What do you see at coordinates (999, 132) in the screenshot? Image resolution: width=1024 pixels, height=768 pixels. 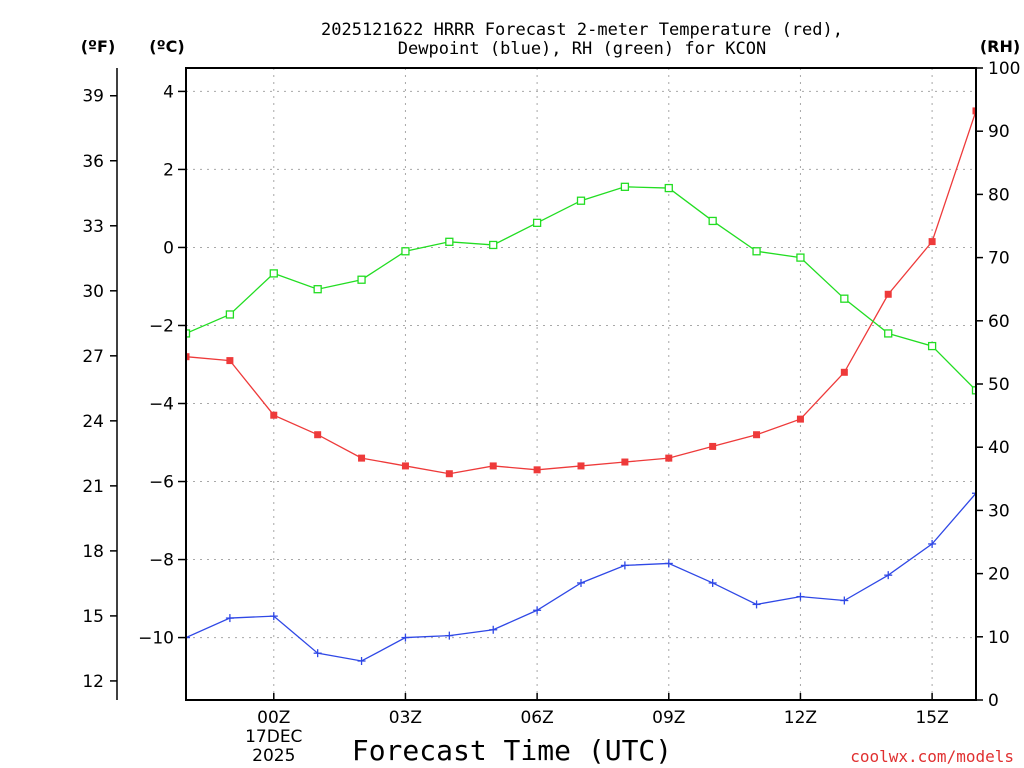 I see `rh-tick-label: 90` at bounding box center [999, 132].